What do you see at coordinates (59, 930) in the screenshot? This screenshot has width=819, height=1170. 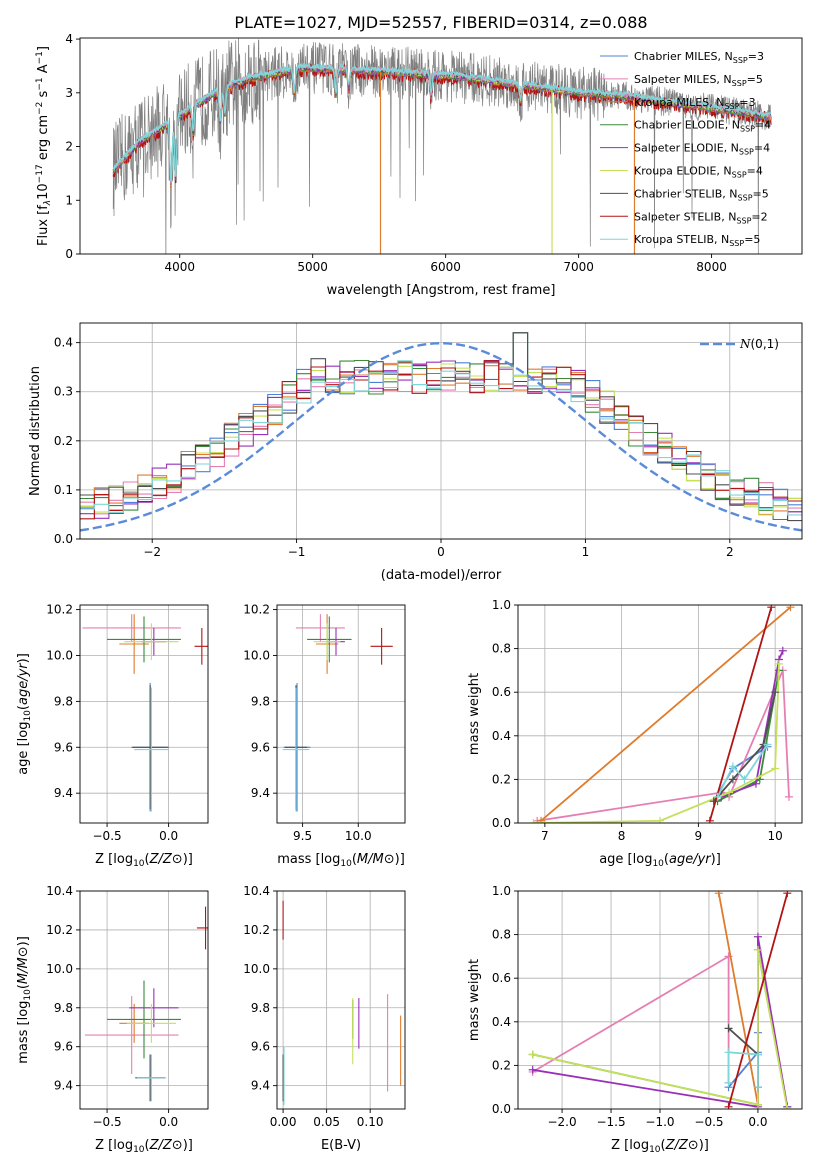 I see `mass_vs_Z-ytick-label: 10.2` at bounding box center [59, 930].